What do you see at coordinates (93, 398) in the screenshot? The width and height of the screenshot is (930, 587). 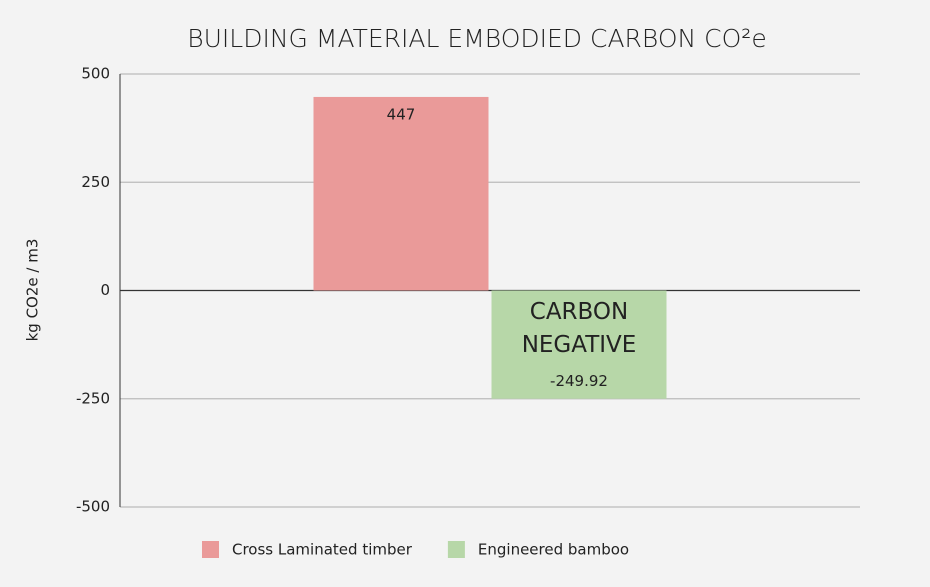 I see `y-tick-label: -250` at bounding box center [93, 398].